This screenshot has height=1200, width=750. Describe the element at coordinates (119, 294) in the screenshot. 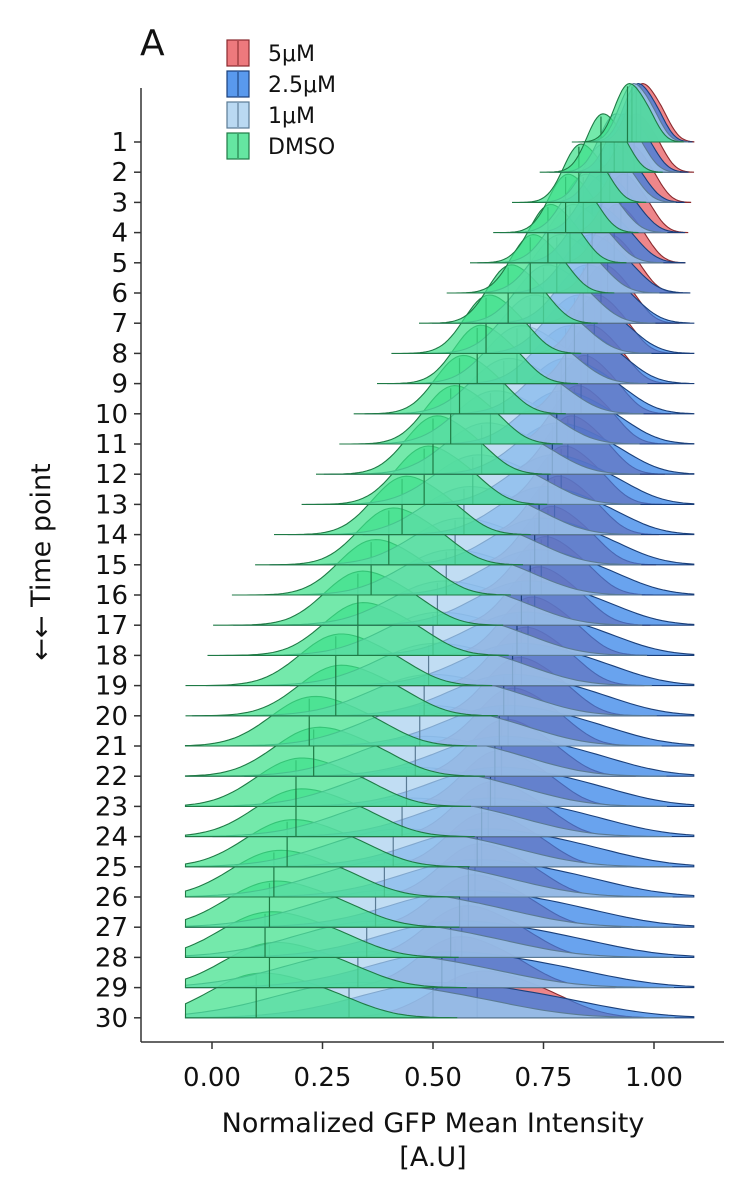

I see `y-tick-label: 6` at that location.